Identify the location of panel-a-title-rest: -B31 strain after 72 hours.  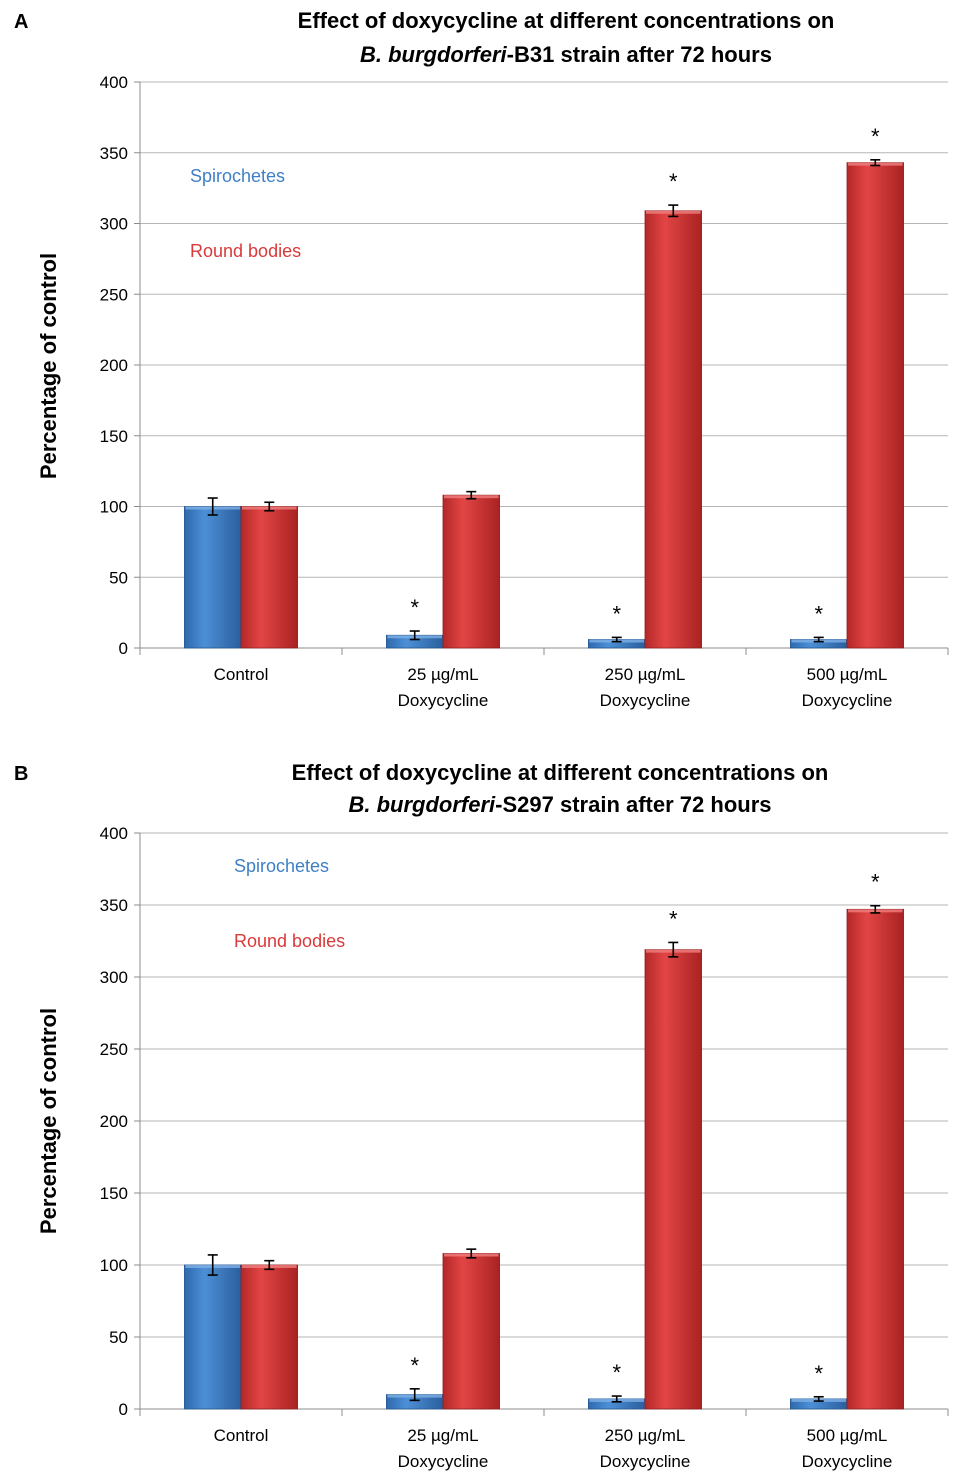
(639, 54).